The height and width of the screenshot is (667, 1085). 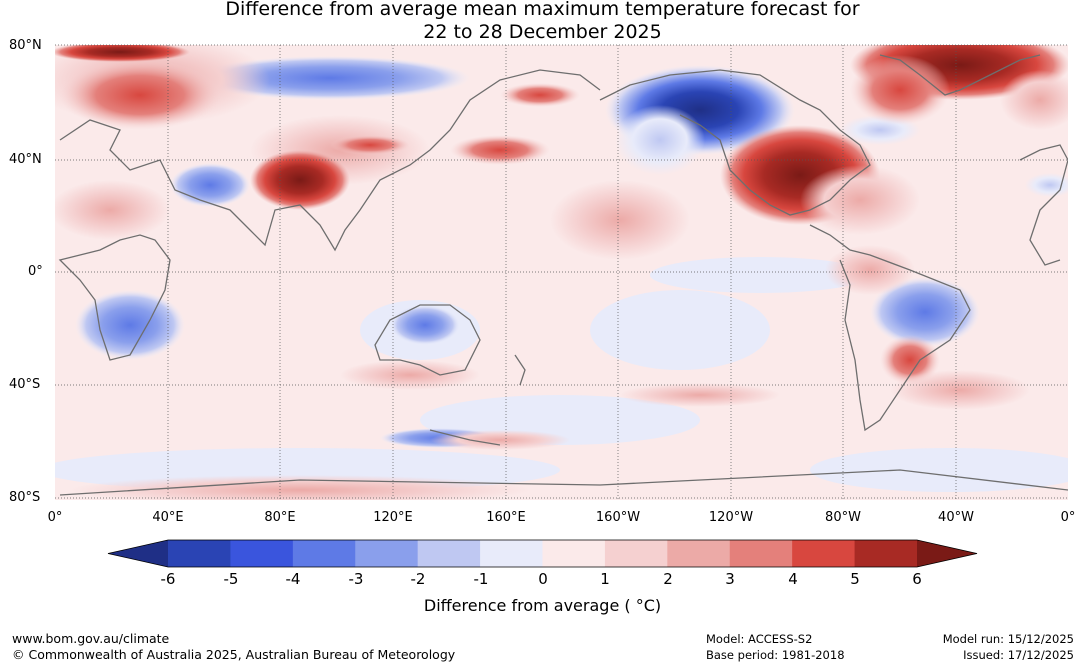 I want to click on lon-label-40e: 40°E, so click(x=168, y=517).